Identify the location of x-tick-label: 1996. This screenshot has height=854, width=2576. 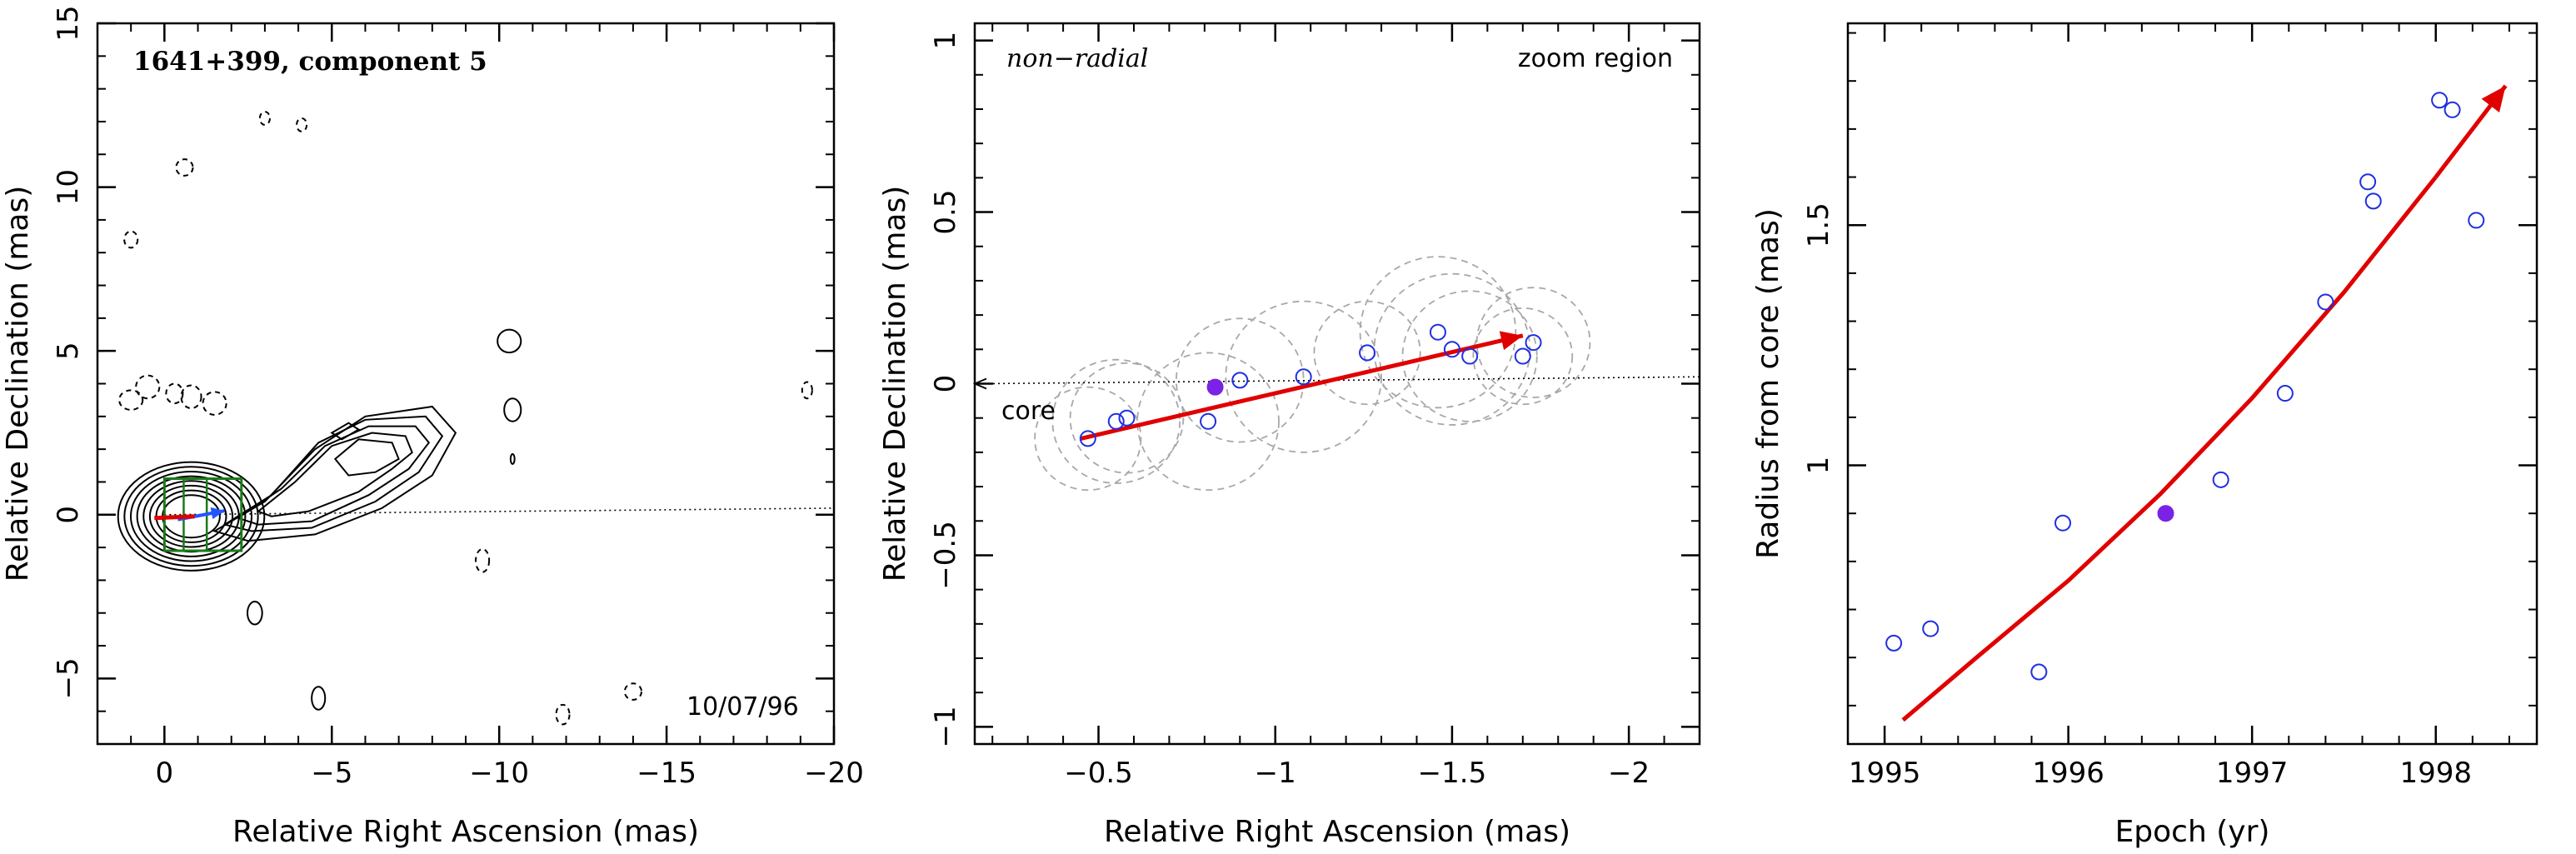
(2068, 773).